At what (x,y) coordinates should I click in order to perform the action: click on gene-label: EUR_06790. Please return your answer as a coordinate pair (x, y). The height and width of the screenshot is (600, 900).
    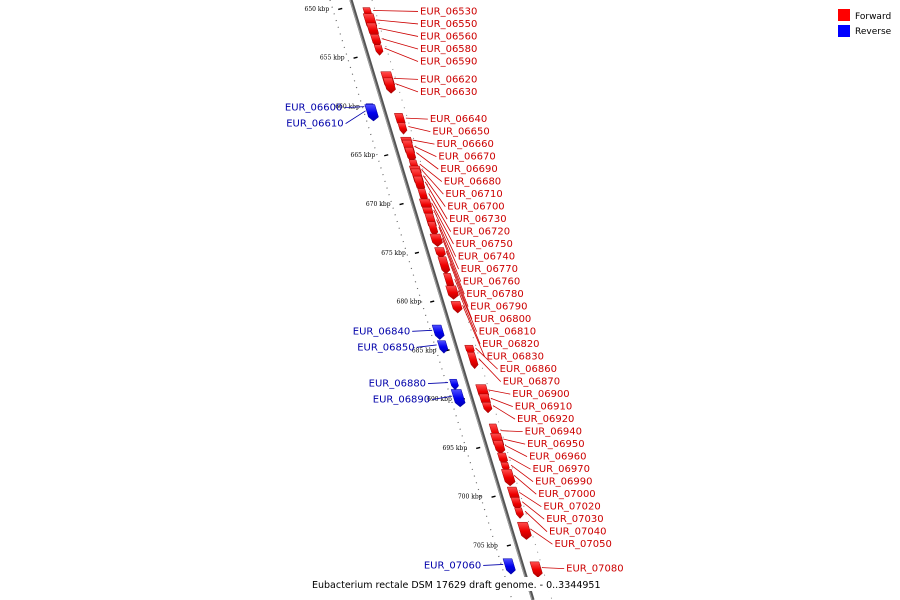
    Looking at the image, I should click on (498, 307).